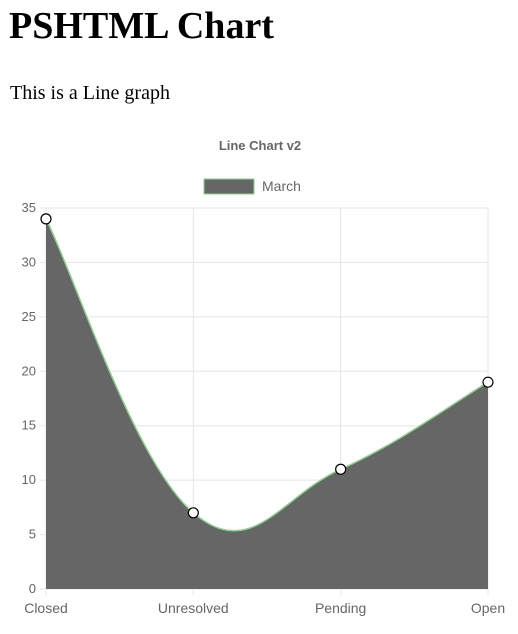  I want to click on legend-label: March, so click(281, 186).